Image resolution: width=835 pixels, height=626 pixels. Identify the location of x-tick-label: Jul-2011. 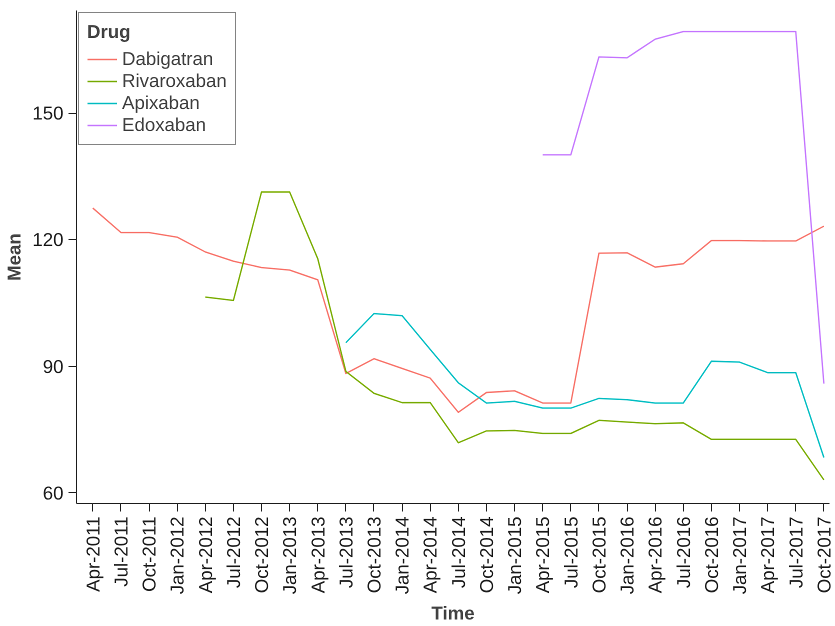
(121, 551).